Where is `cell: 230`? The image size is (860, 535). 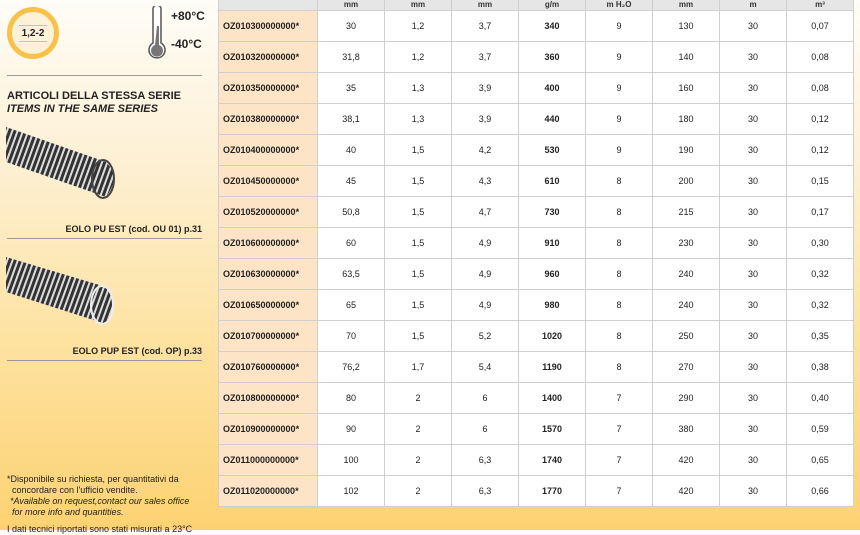 cell: 230 is located at coordinates (686, 243).